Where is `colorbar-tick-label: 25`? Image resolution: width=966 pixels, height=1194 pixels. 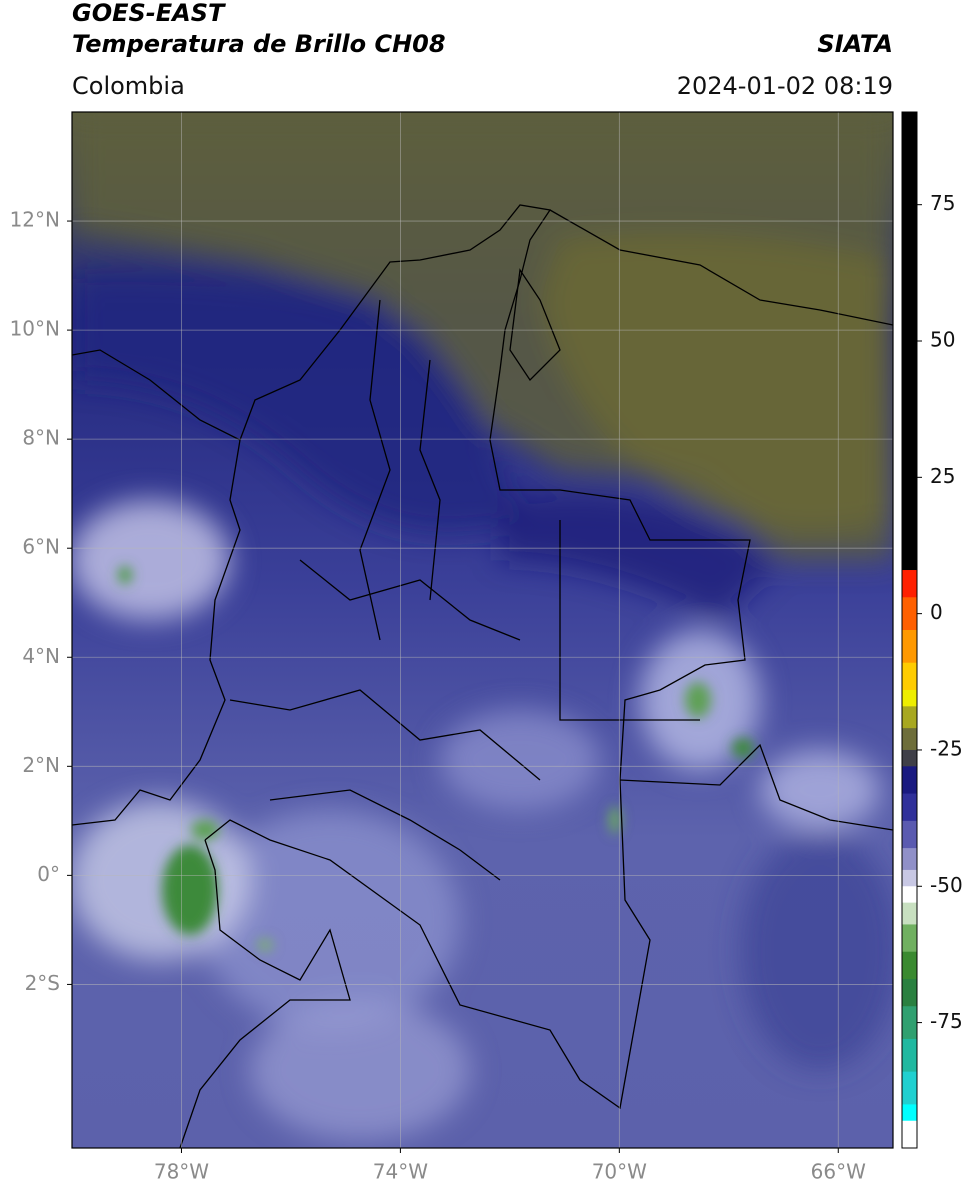 colorbar-tick-label: 25 is located at coordinates (942, 476).